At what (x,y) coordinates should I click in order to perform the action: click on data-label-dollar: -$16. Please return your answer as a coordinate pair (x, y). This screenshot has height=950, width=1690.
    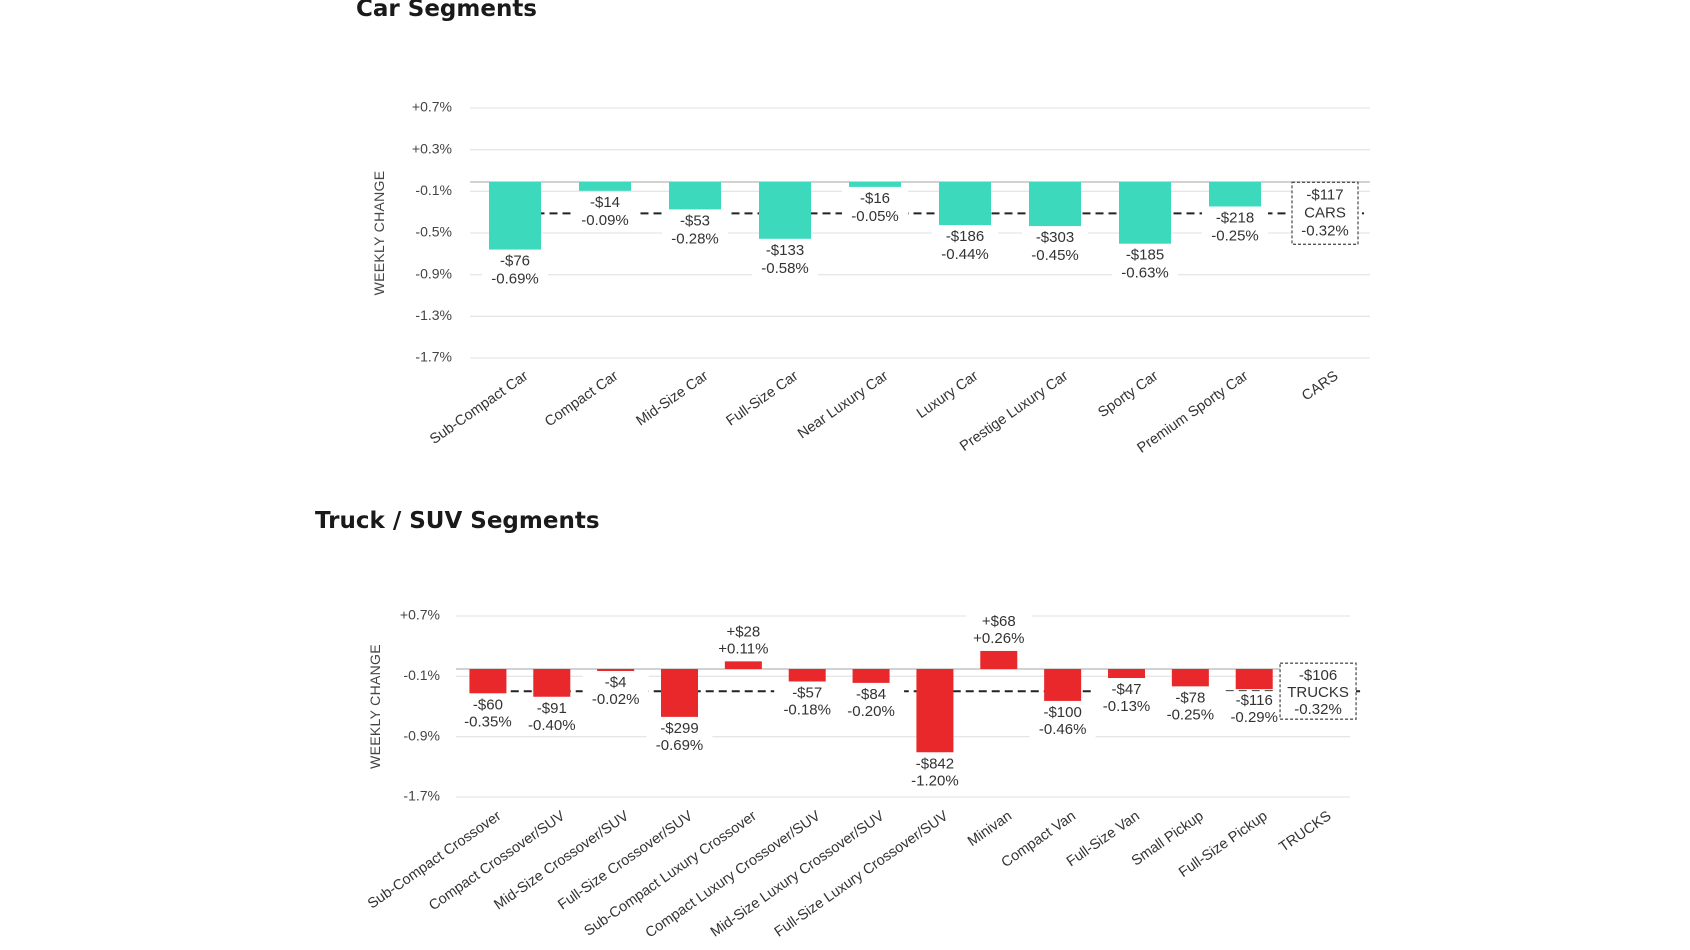
    Looking at the image, I should click on (875, 198).